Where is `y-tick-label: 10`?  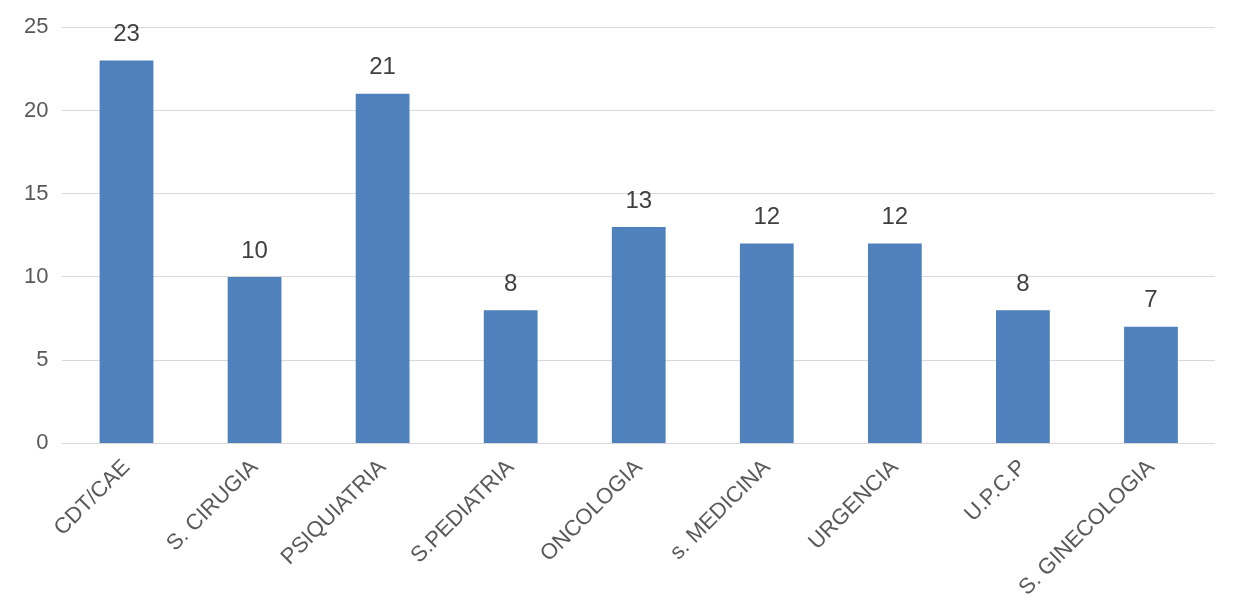
y-tick-label: 10 is located at coordinates (36, 275).